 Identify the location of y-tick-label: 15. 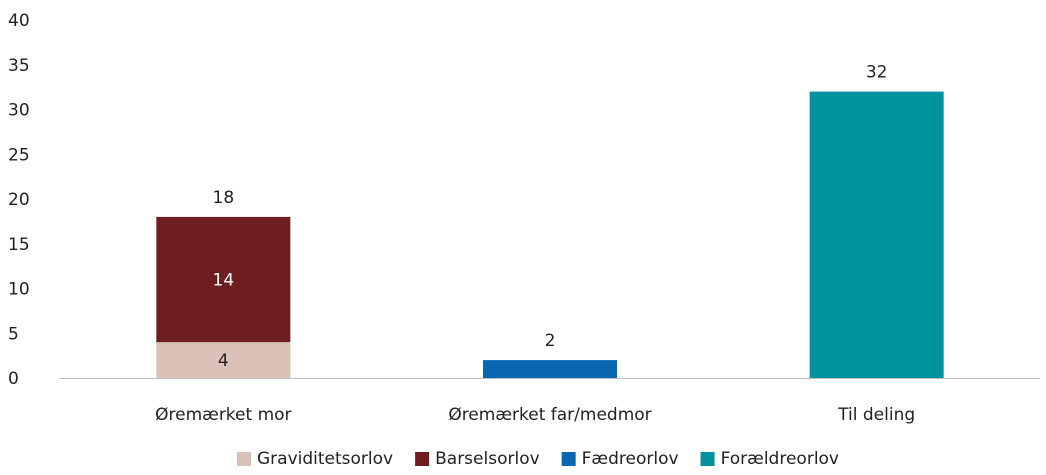
(19, 245).